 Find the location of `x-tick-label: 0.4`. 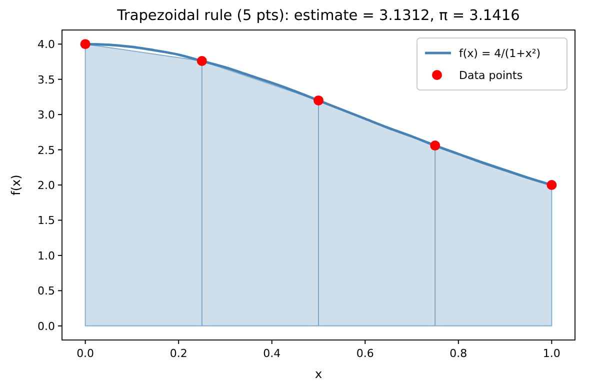

x-tick-label: 0.4 is located at coordinates (272, 353).